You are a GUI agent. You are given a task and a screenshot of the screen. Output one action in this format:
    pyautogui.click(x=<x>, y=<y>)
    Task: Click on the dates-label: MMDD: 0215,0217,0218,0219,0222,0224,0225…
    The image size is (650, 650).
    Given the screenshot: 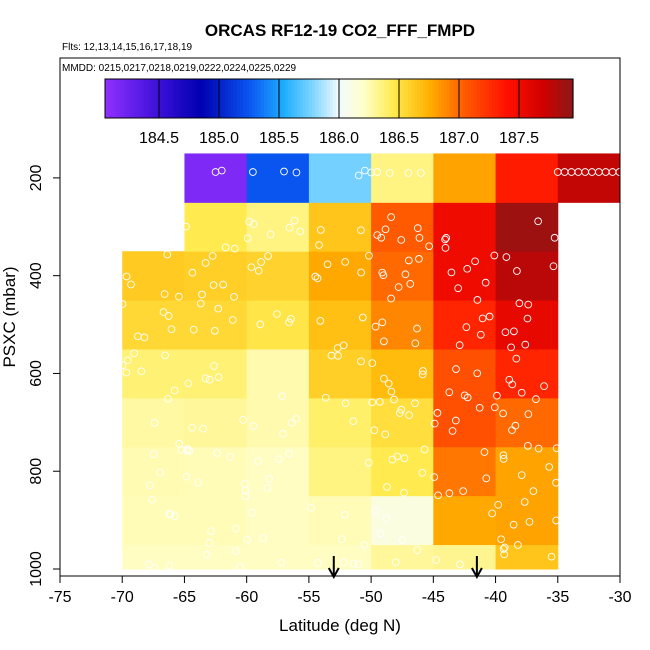 What is the action you would take?
    pyautogui.click(x=179, y=68)
    